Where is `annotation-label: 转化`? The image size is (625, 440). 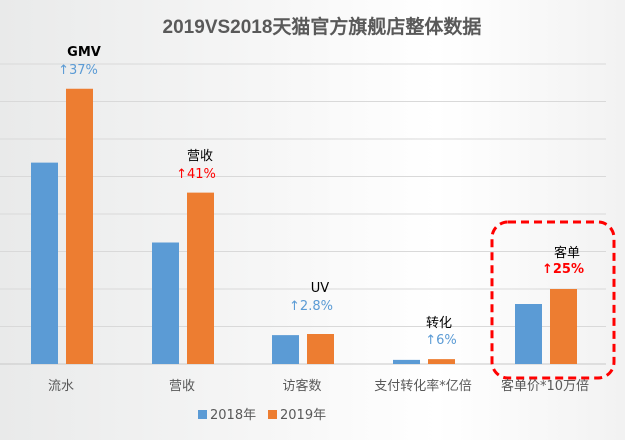 annotation-label: 转化 is located at coordinates (439, 323).